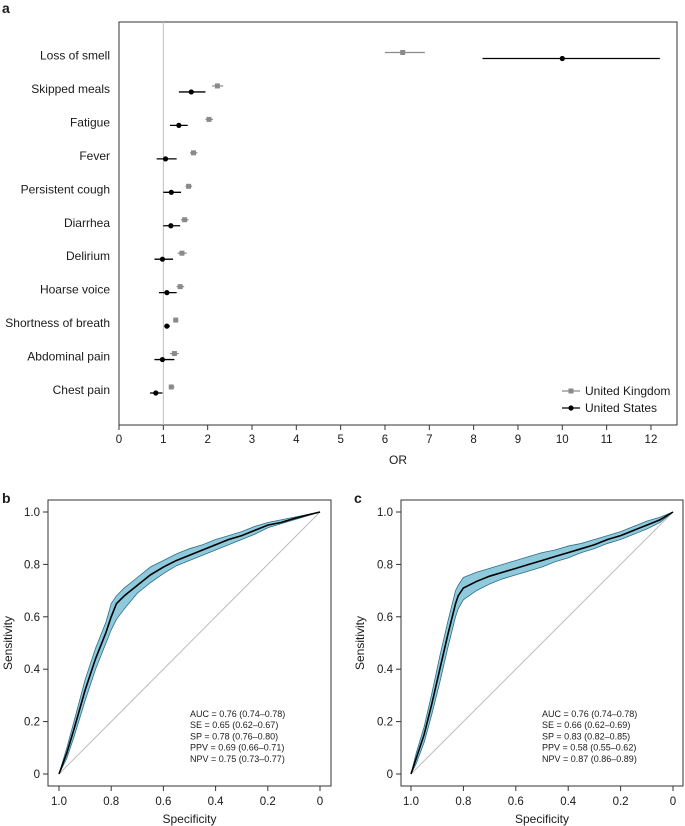 The height and width of the screenshot is (826, 685). I want to click on x-tick-label: 1, so click(163, 440).